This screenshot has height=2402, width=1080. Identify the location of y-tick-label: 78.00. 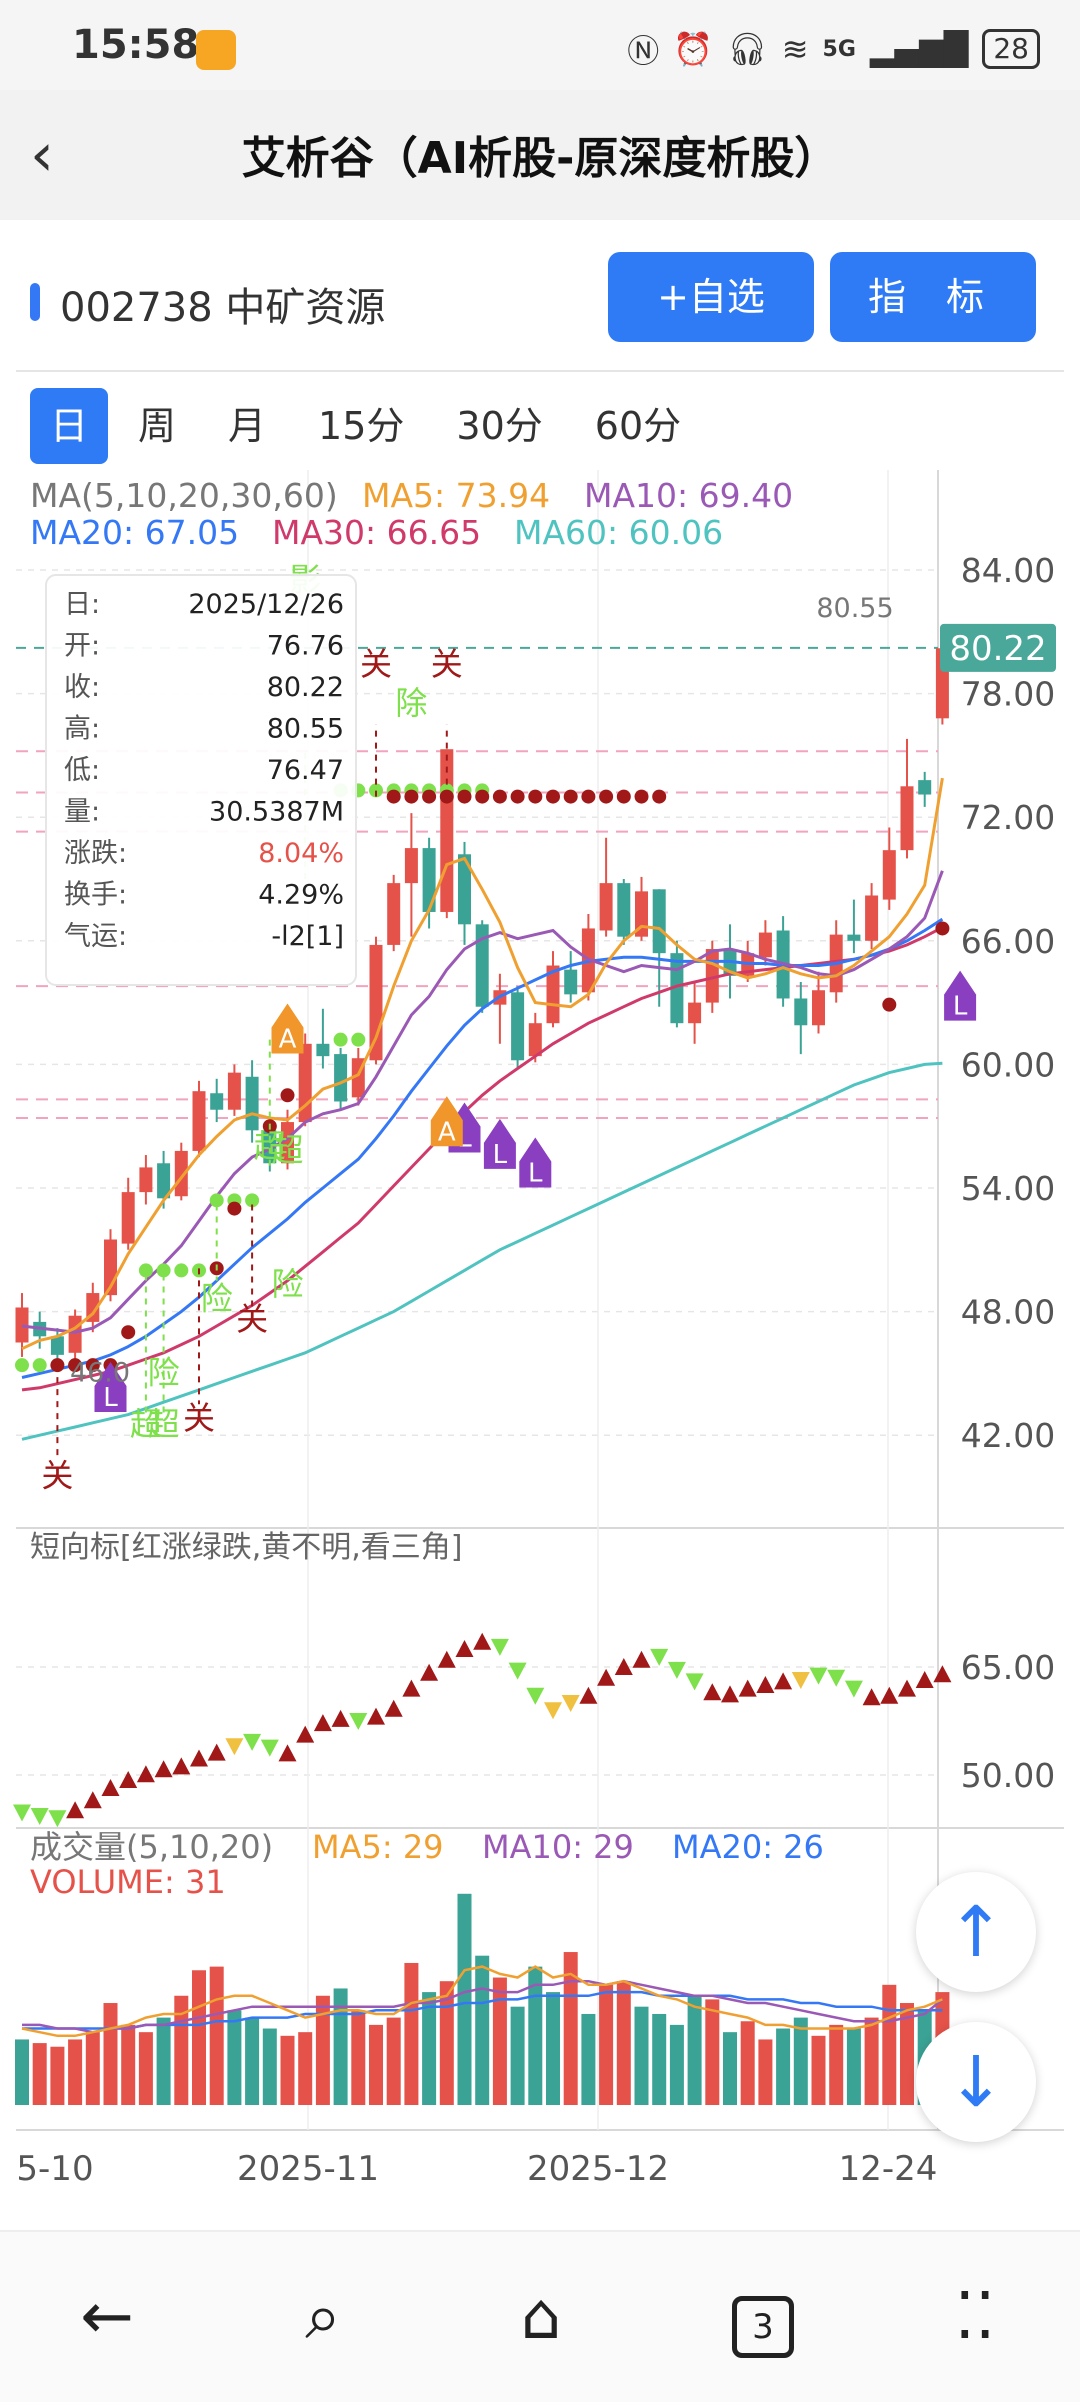
(1008, 694).